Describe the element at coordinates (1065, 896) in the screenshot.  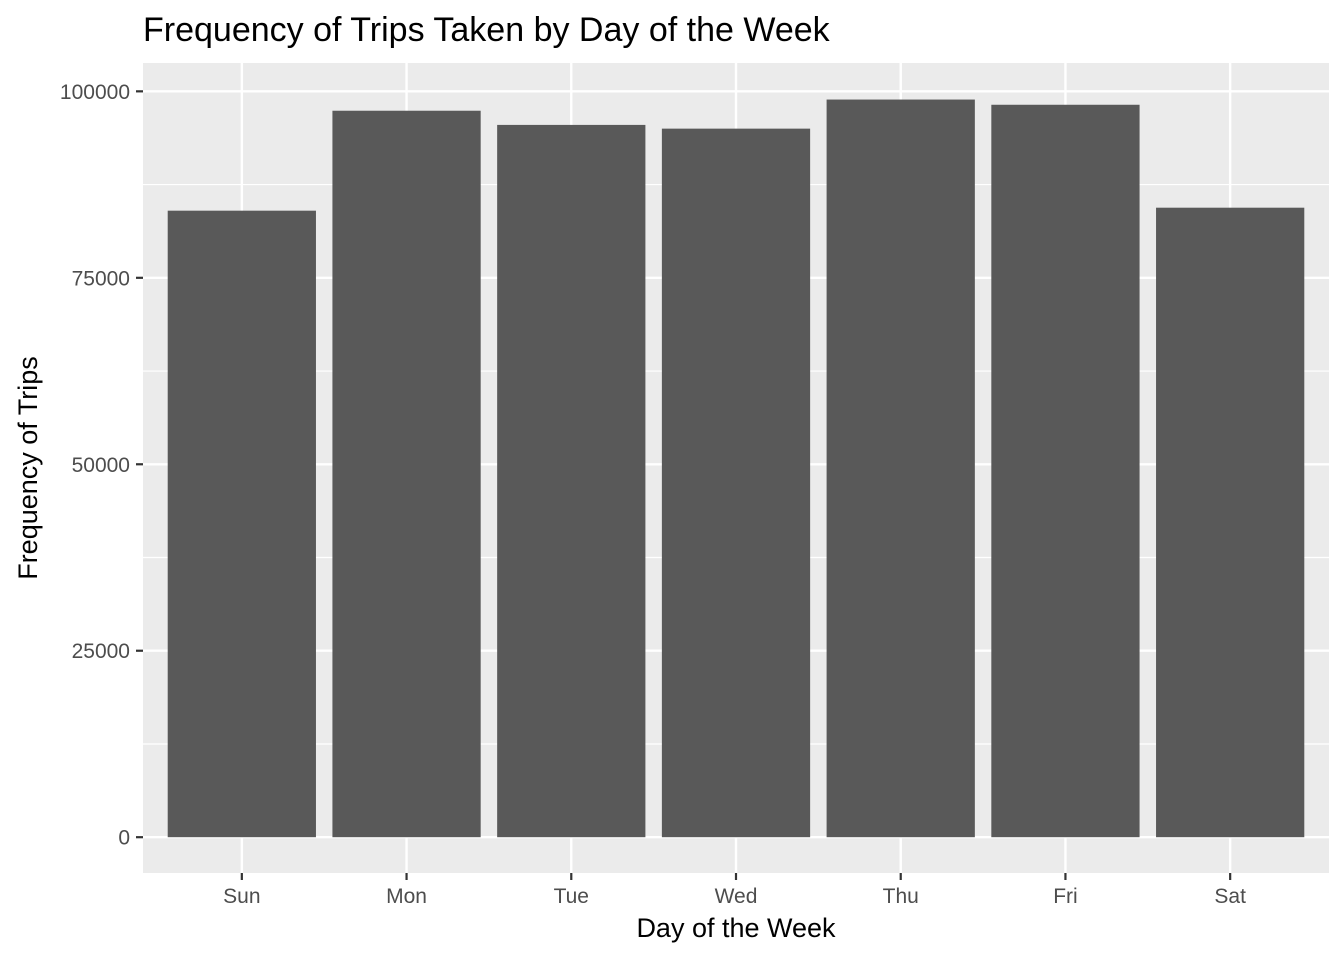
I see `x-tick-label: Fri` at that location.